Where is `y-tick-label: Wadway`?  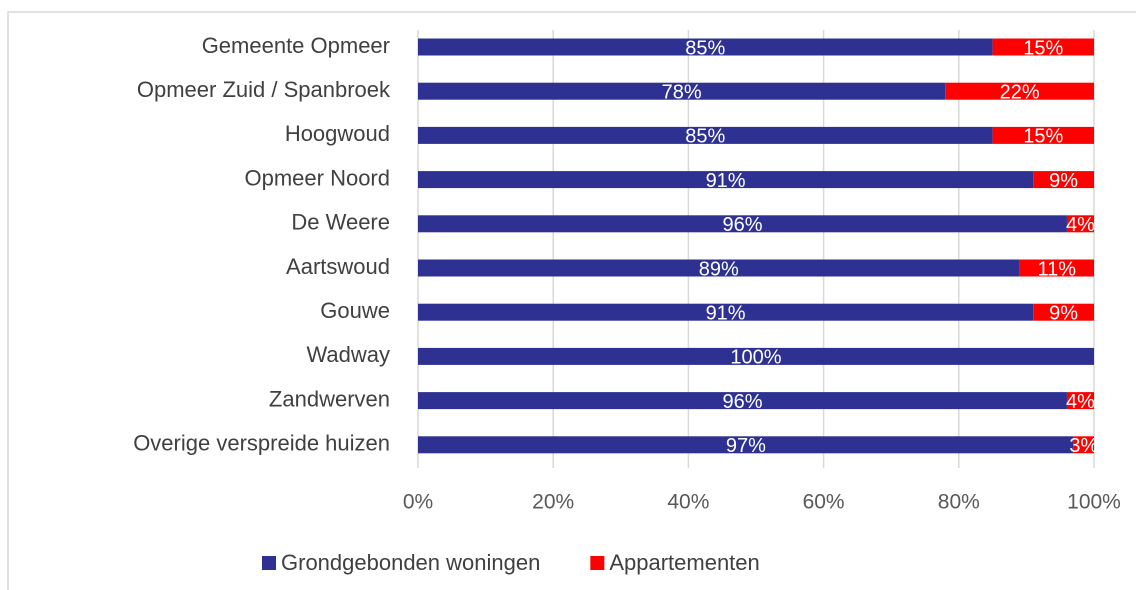 y-tick-label: Wadway is located at coordinates (348, 354).